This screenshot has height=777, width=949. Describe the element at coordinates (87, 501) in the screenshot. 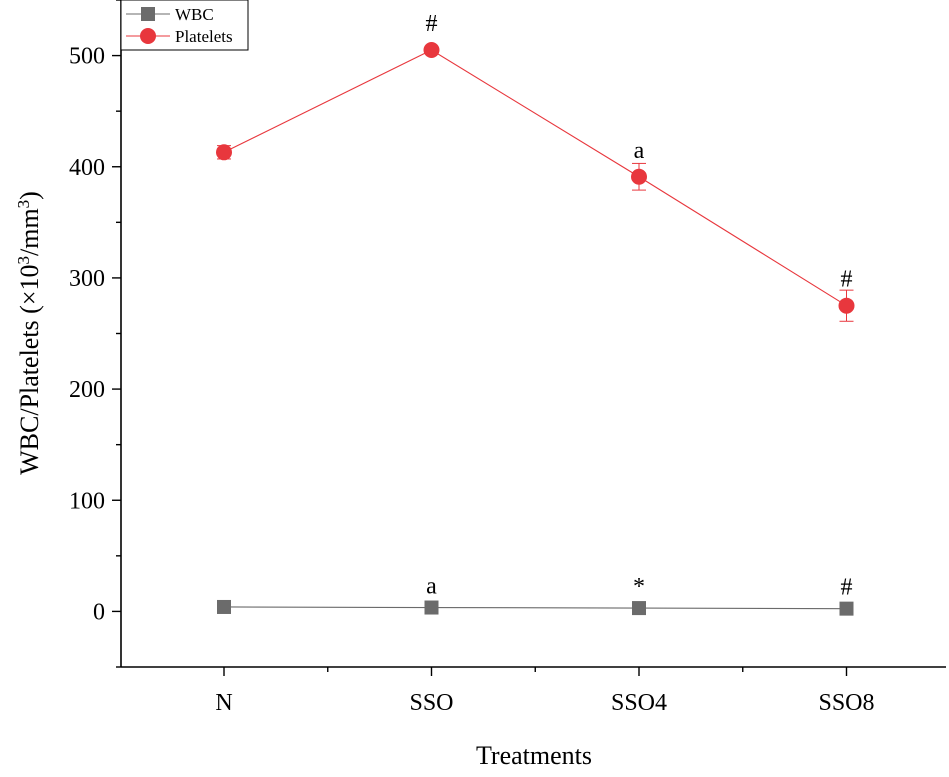

I see `y-tick-label: 100` at that location.